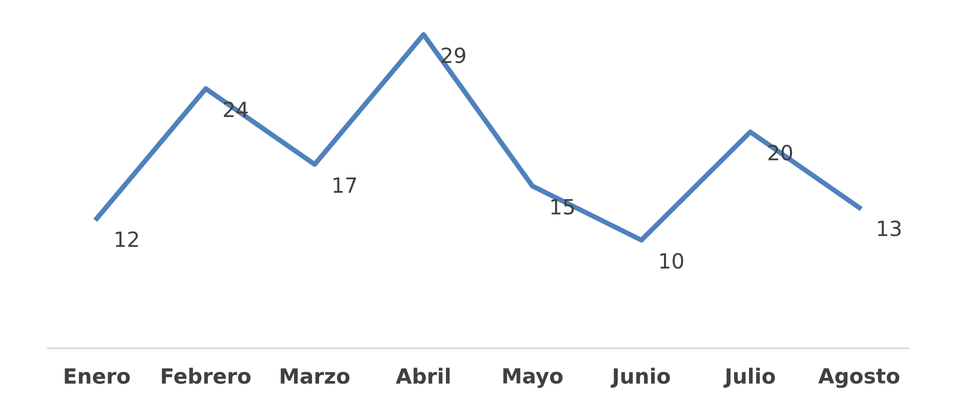 Image resolution: width=956 pixels, height=405 pixels. I want to click on x-tick-label: Marzo, so click(315, 376).